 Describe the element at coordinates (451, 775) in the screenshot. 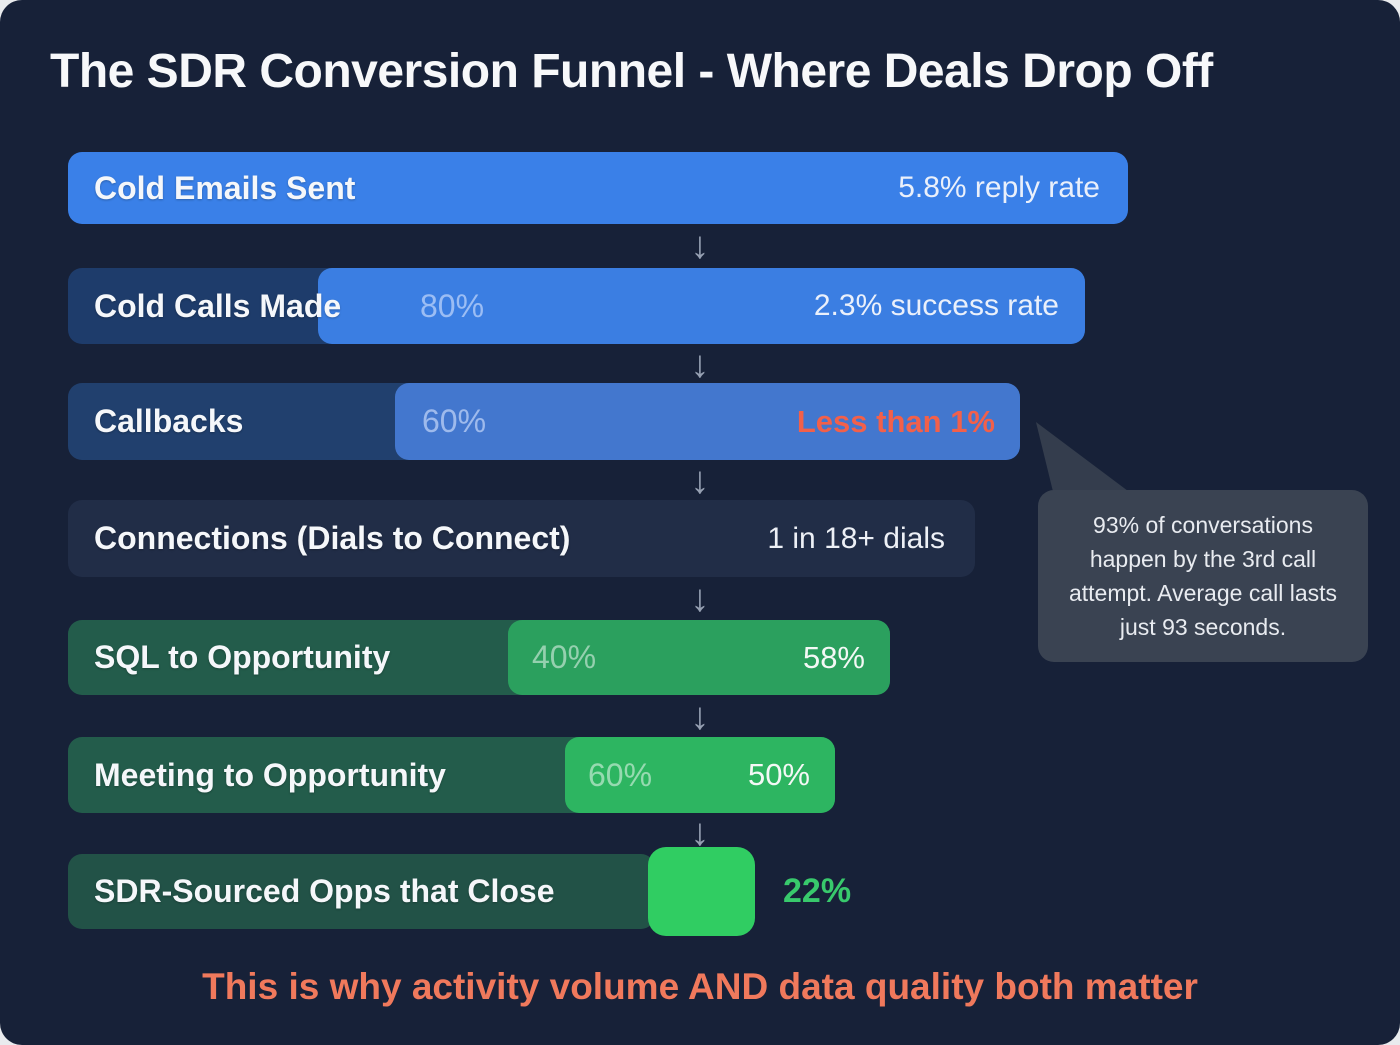

I see `stage-row-meeting-to-opportunity: Meeting to Opportunity 60% 50%` at that location.